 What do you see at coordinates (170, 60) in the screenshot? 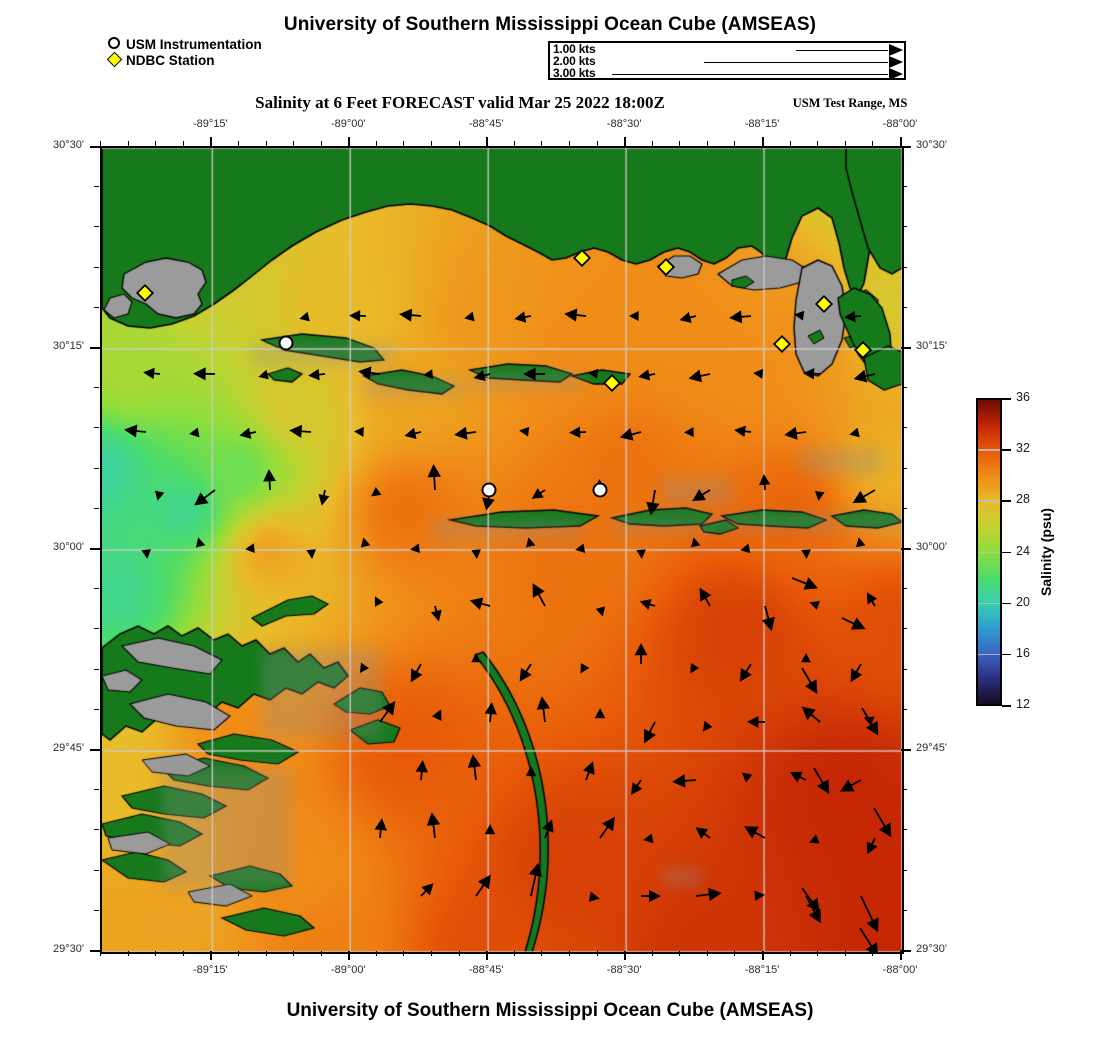
I see `legend-label-ndbc: NDBC Station` at bounding box center [170, 60].